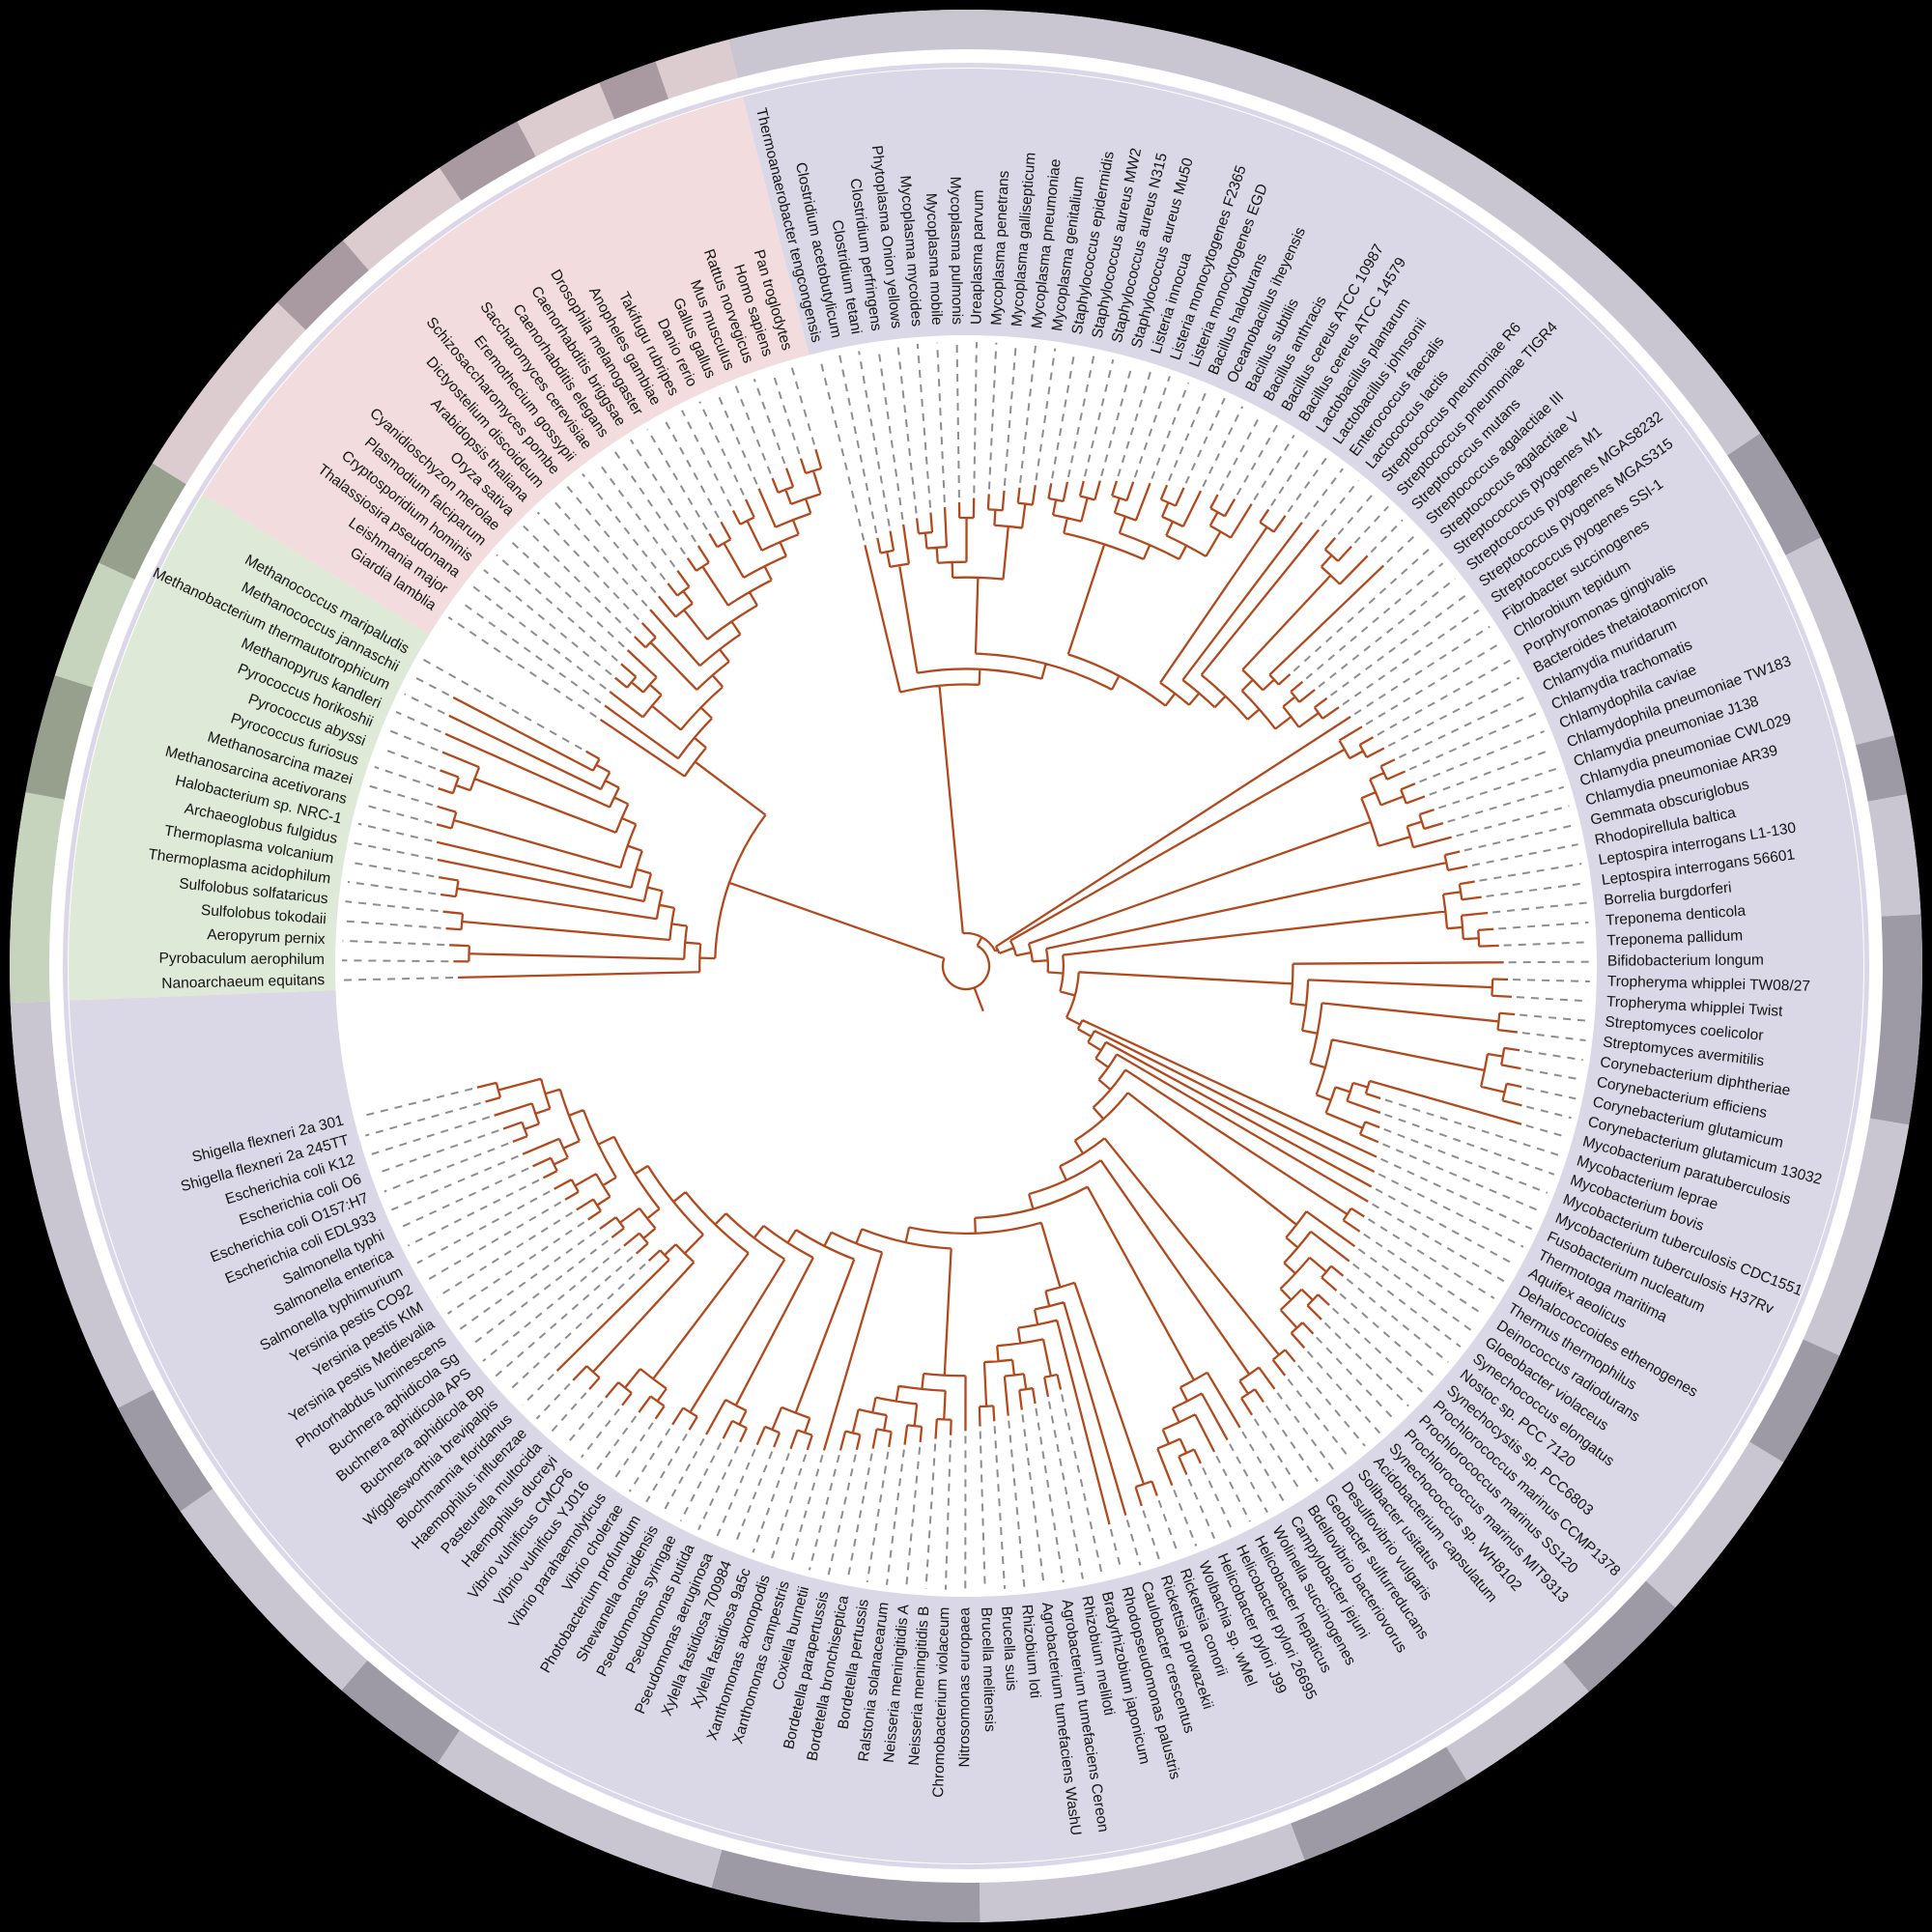  I want to click on leaf-label: Aeropyrum pernix, so click(266, 937).